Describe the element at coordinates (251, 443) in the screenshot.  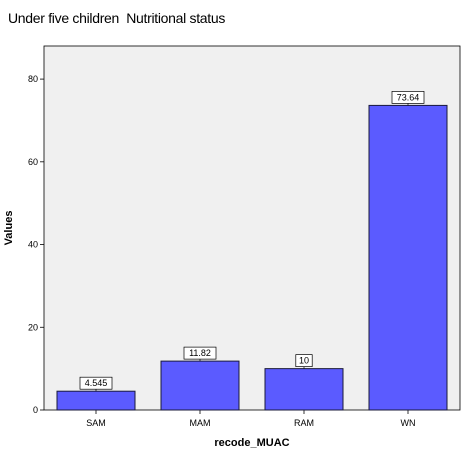
I see `x-axis-title: recode_MUAC` at that location.